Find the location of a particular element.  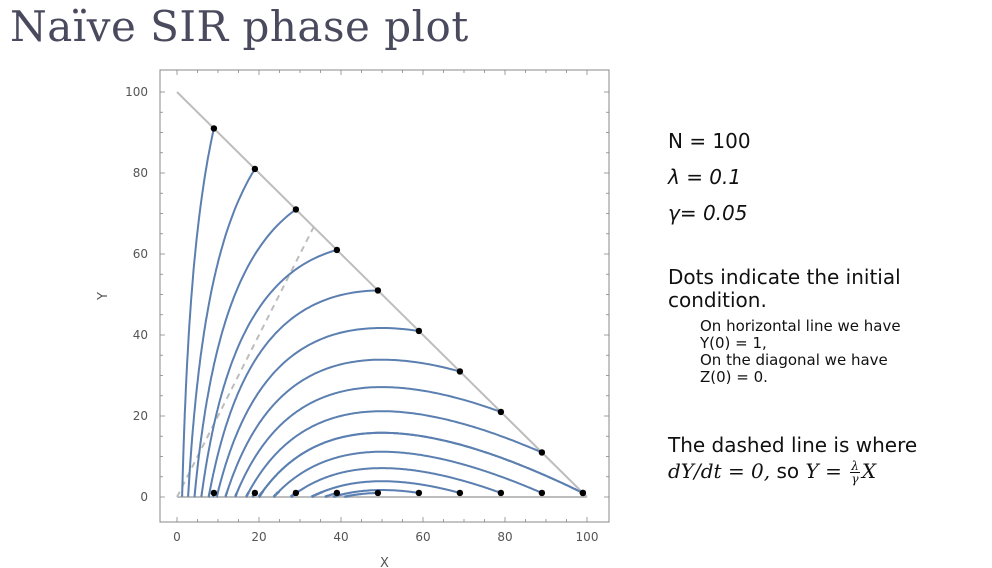

x-tick-label: 80 is located at coordinates (504, 537).